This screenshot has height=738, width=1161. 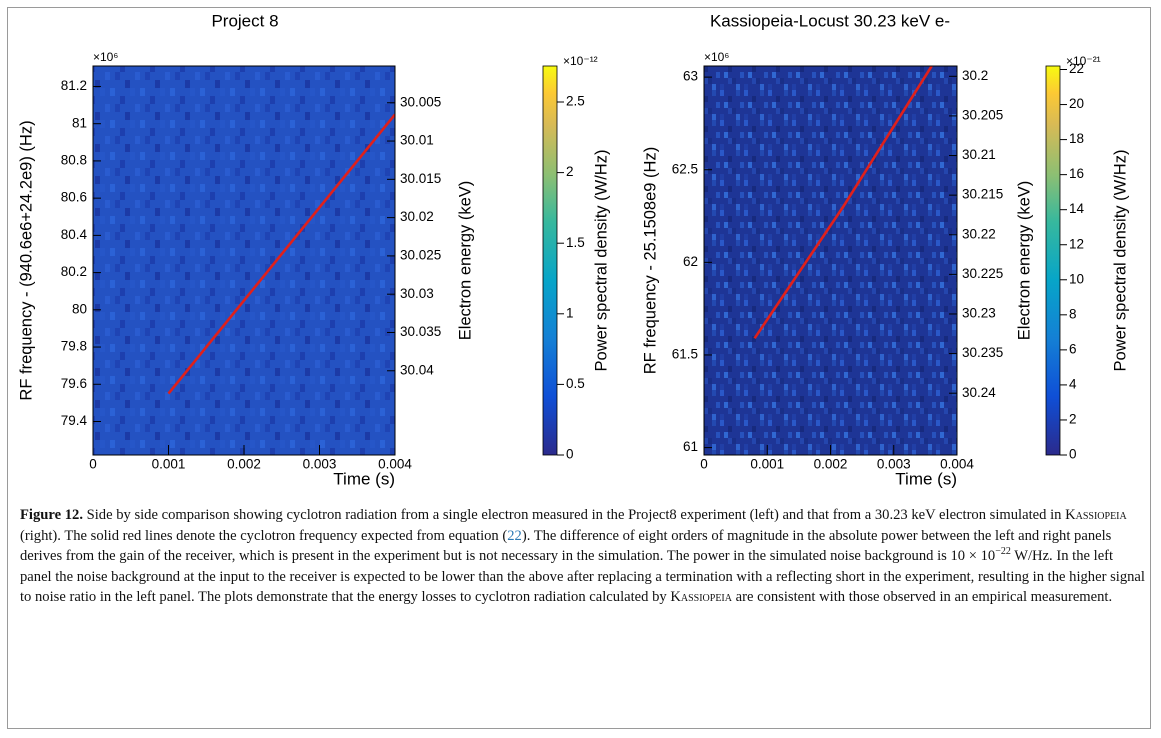 What do you see at coordinates (51, 515) in the screenshot?
I see `caption-label: Figure 12.` at bounding box center [51, 515].